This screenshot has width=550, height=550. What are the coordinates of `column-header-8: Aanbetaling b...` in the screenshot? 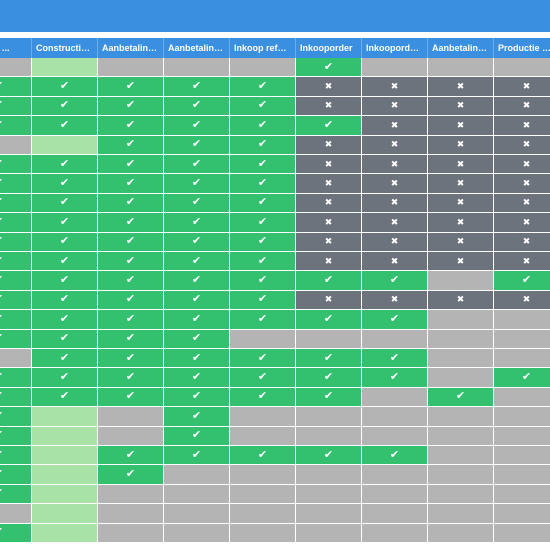 It's located at (461, 48).